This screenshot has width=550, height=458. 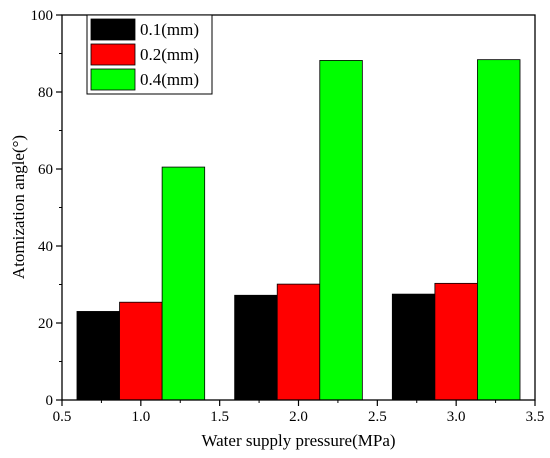 I want to click on x-tick-label: 3.0, so click(x=456, y=417).